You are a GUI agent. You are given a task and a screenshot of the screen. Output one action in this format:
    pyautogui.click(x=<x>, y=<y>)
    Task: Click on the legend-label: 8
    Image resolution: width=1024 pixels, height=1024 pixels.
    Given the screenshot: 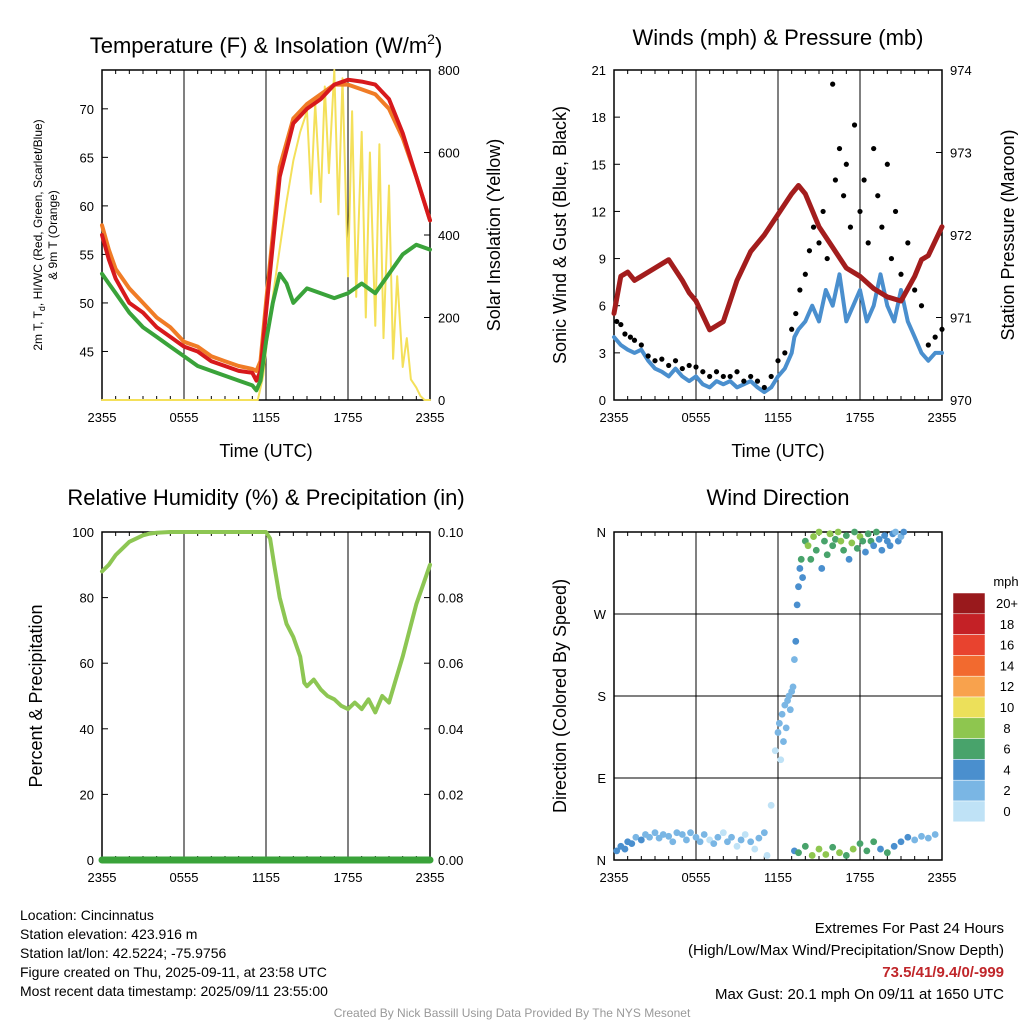 What is the action you would take?
    pyautogui.click(x=1006, y=728)
    